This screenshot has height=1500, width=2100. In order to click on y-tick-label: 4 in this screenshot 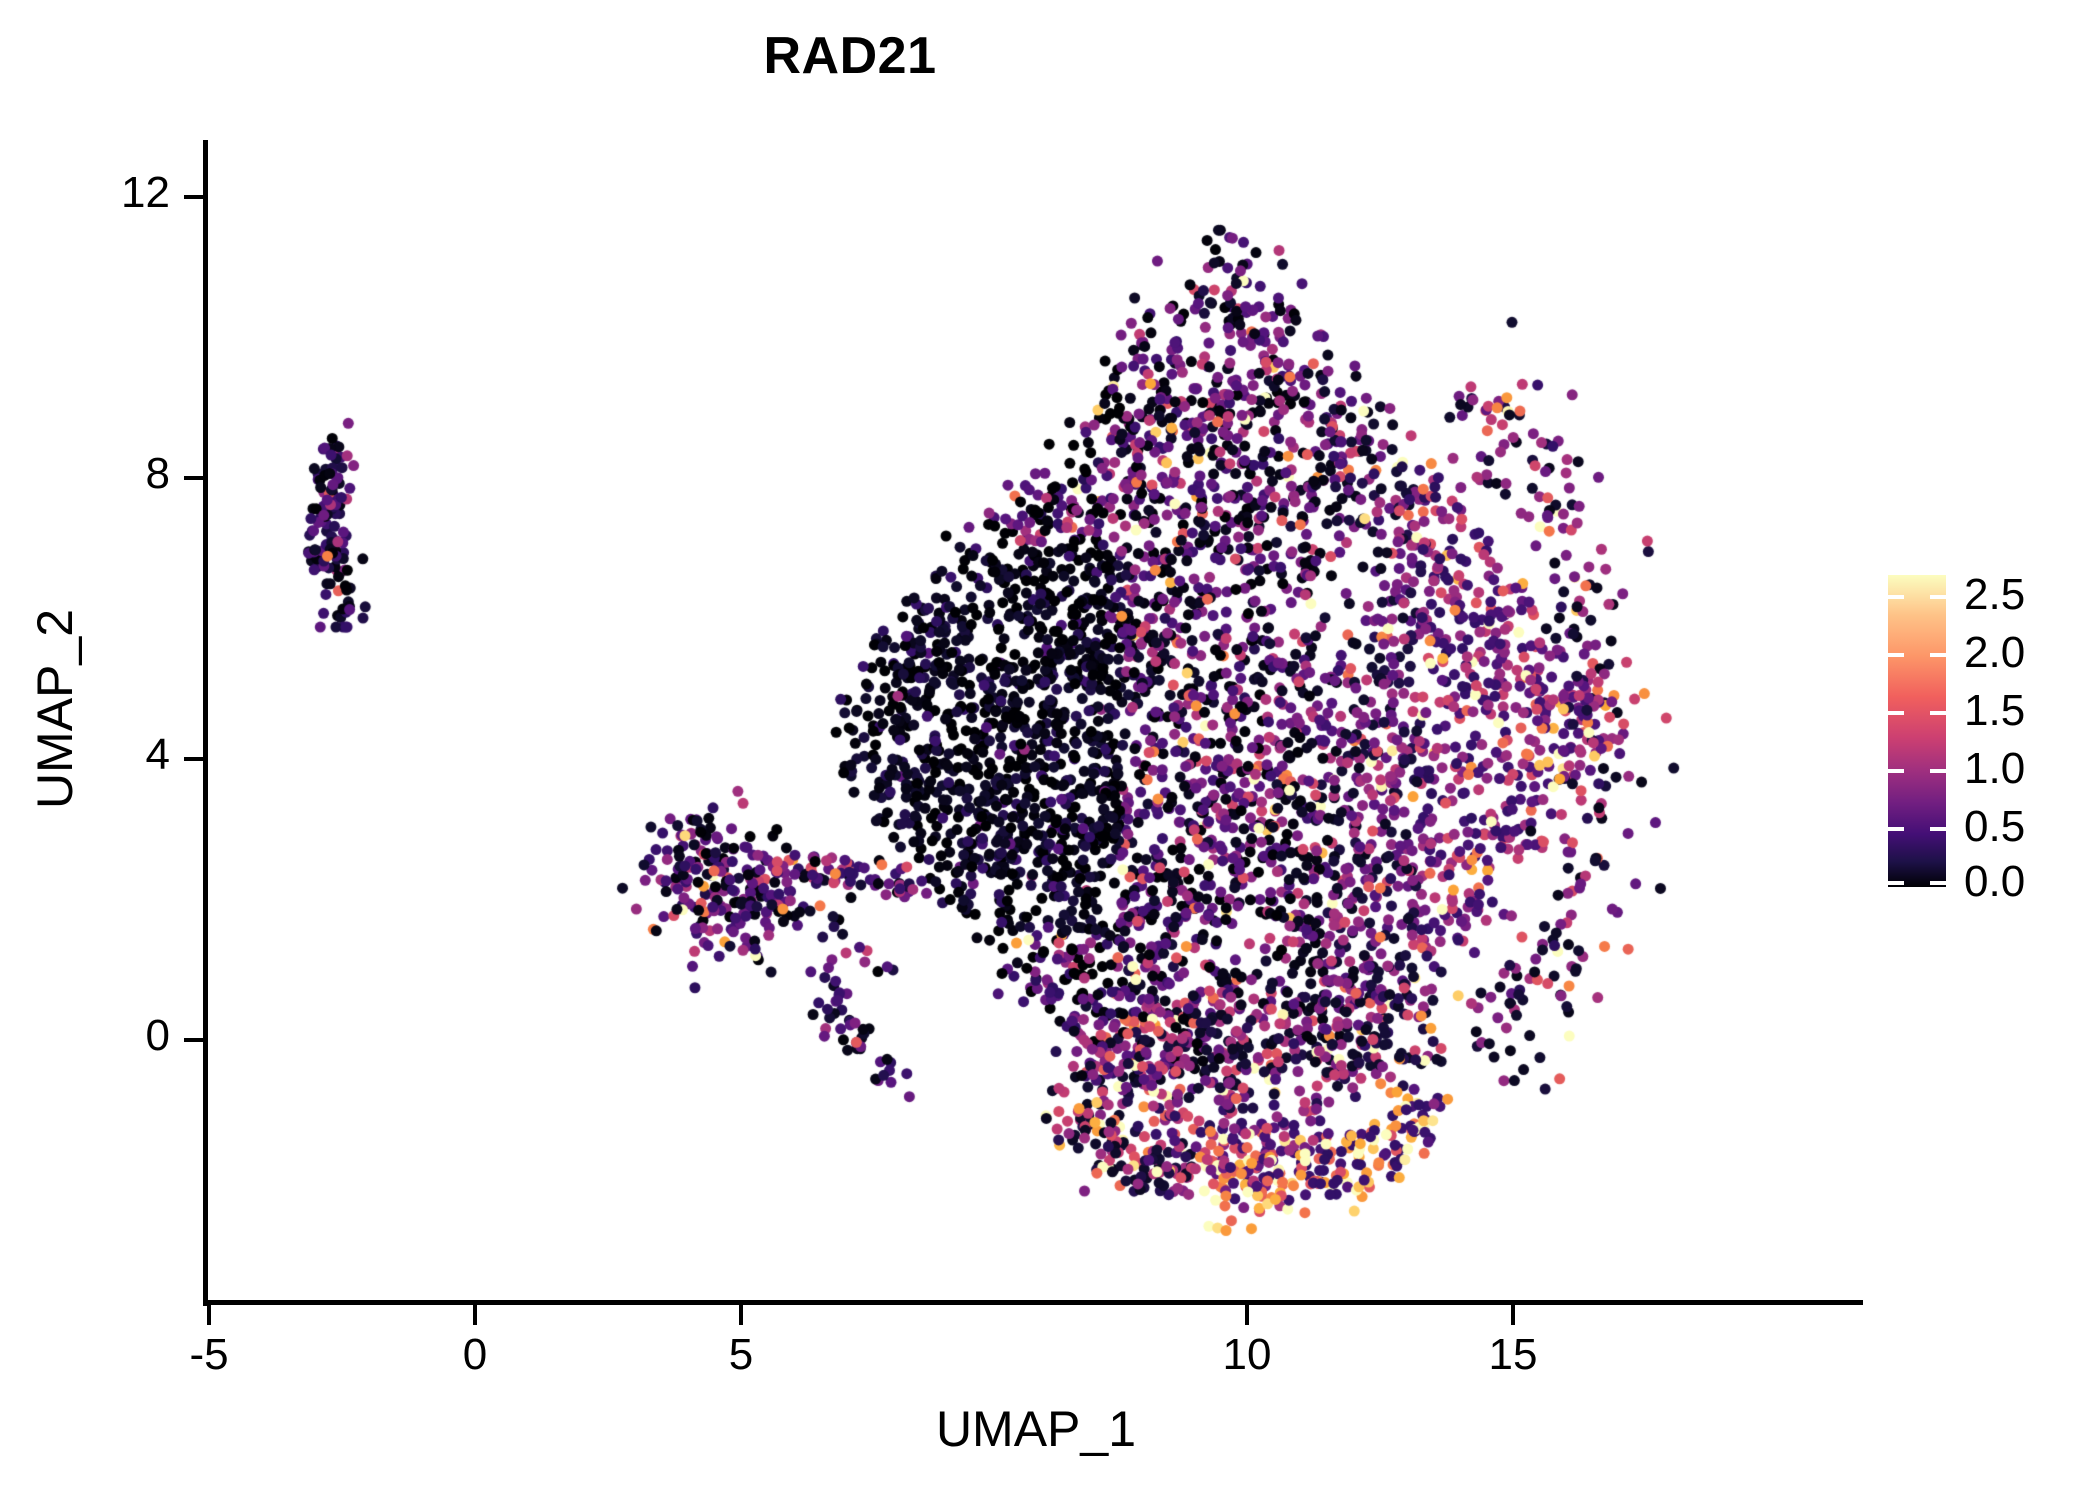, I will do `click(157, 754)`.